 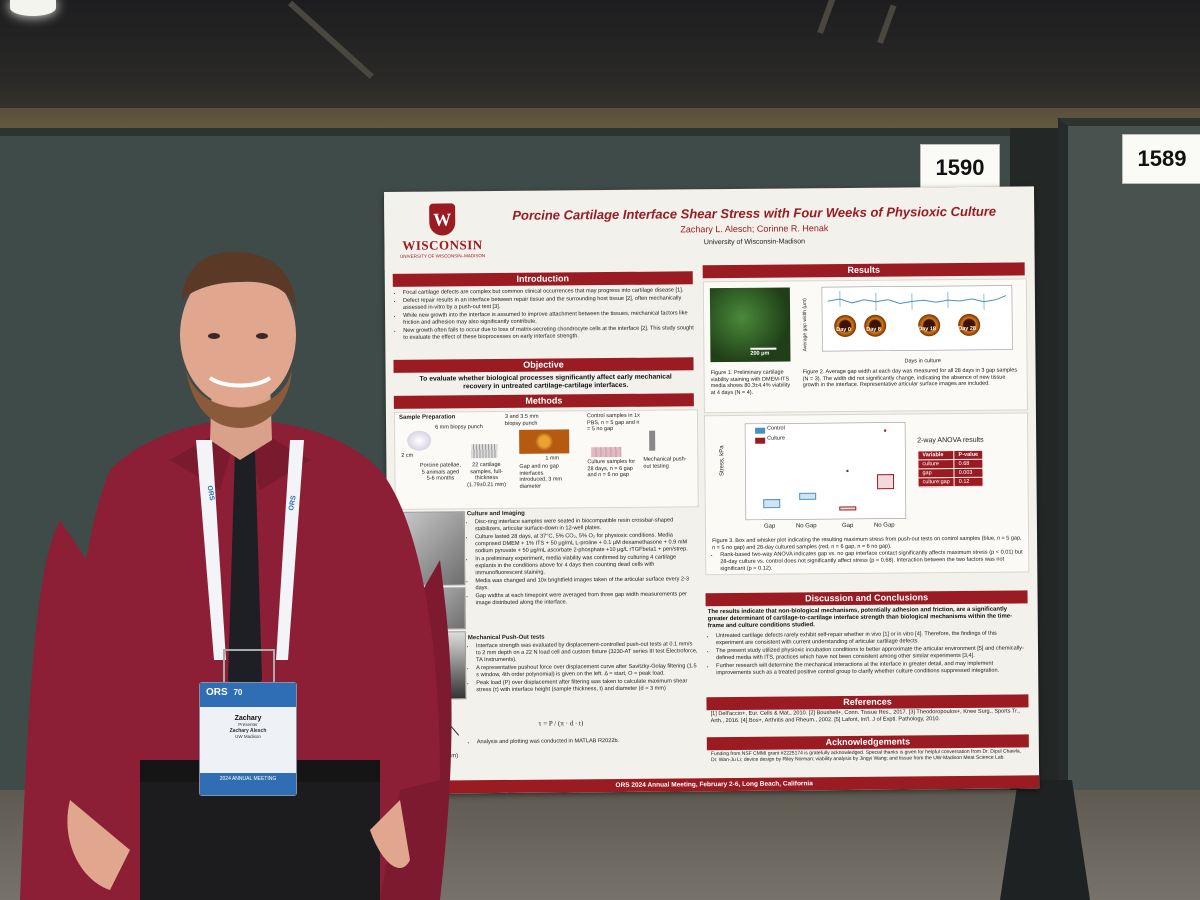 I want to click on scale-1mm: 1 mm, so click(x=552, y=458).